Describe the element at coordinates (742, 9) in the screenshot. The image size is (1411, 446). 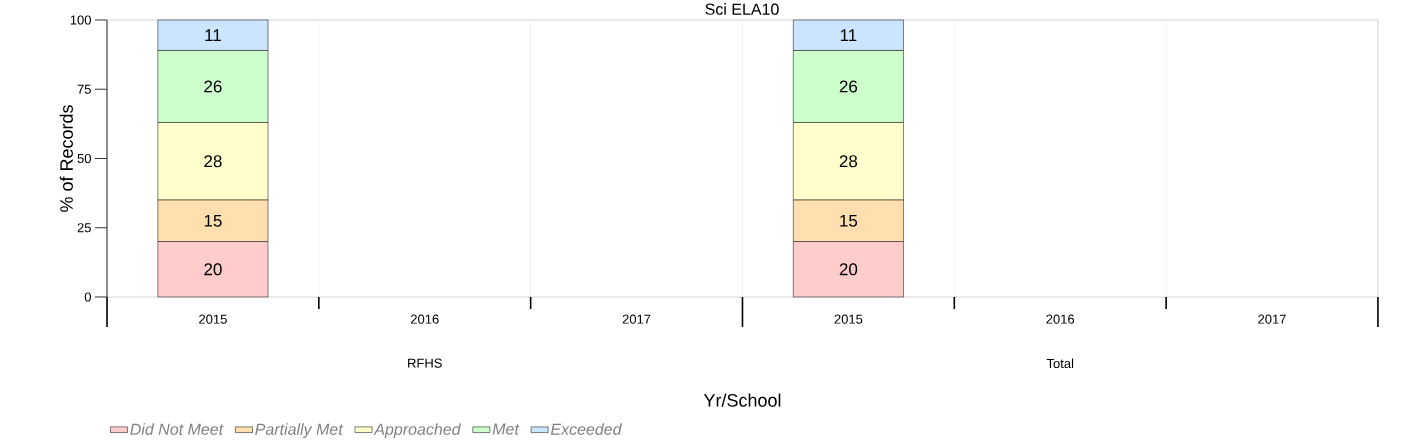
I see `chart-title: Sci ELA10` at that location.